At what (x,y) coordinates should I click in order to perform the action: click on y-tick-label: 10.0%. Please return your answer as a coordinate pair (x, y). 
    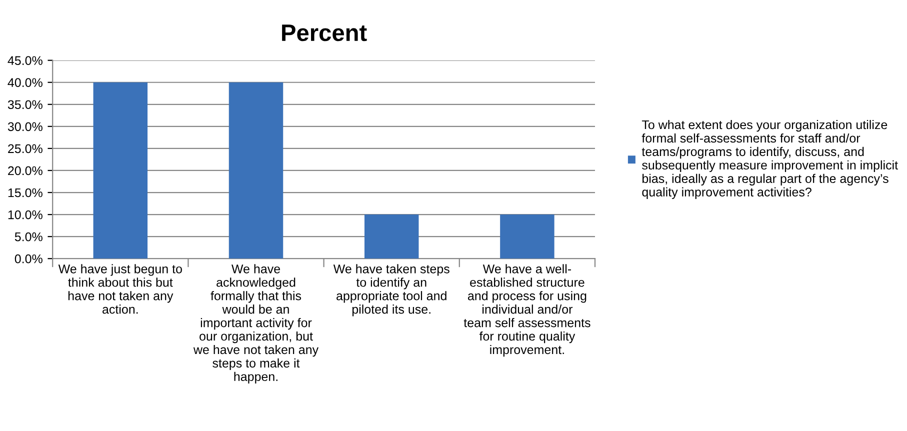
    Looking at the image, I should click on (25, 215).